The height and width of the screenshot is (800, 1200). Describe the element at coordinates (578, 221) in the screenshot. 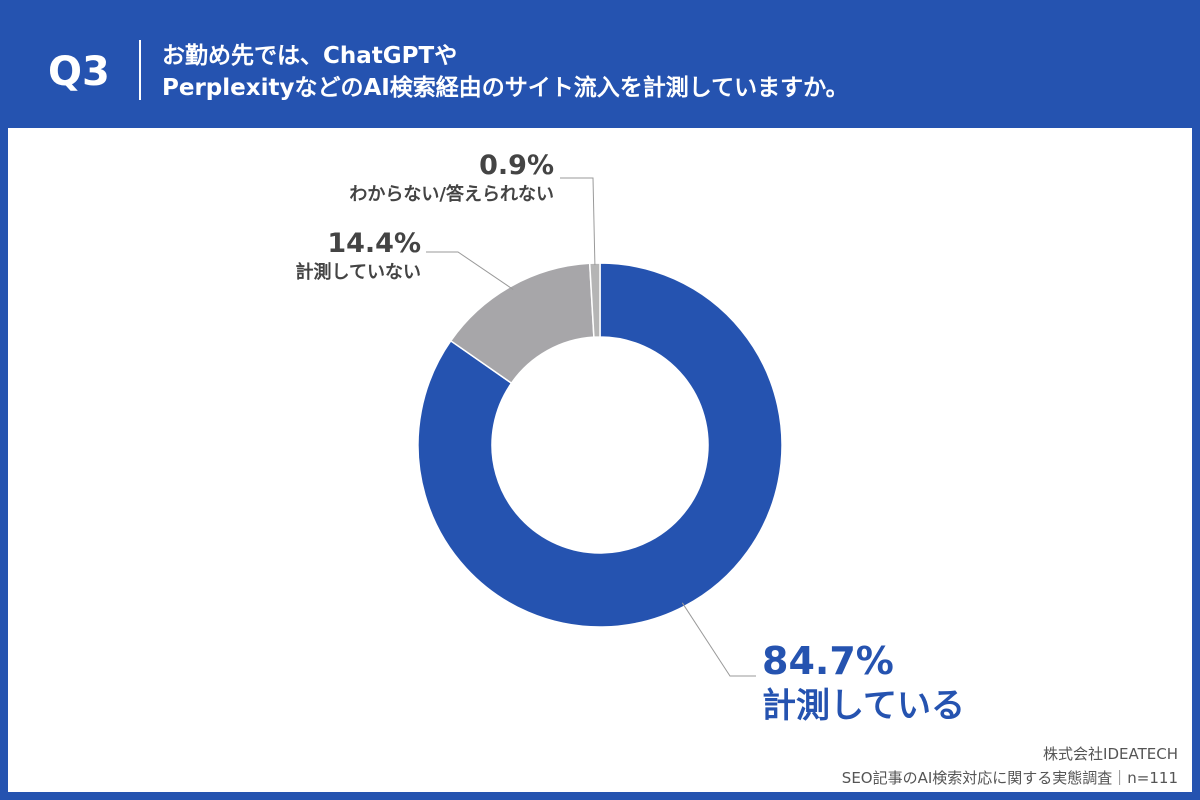

I see `leader-line-unknown` at that location.